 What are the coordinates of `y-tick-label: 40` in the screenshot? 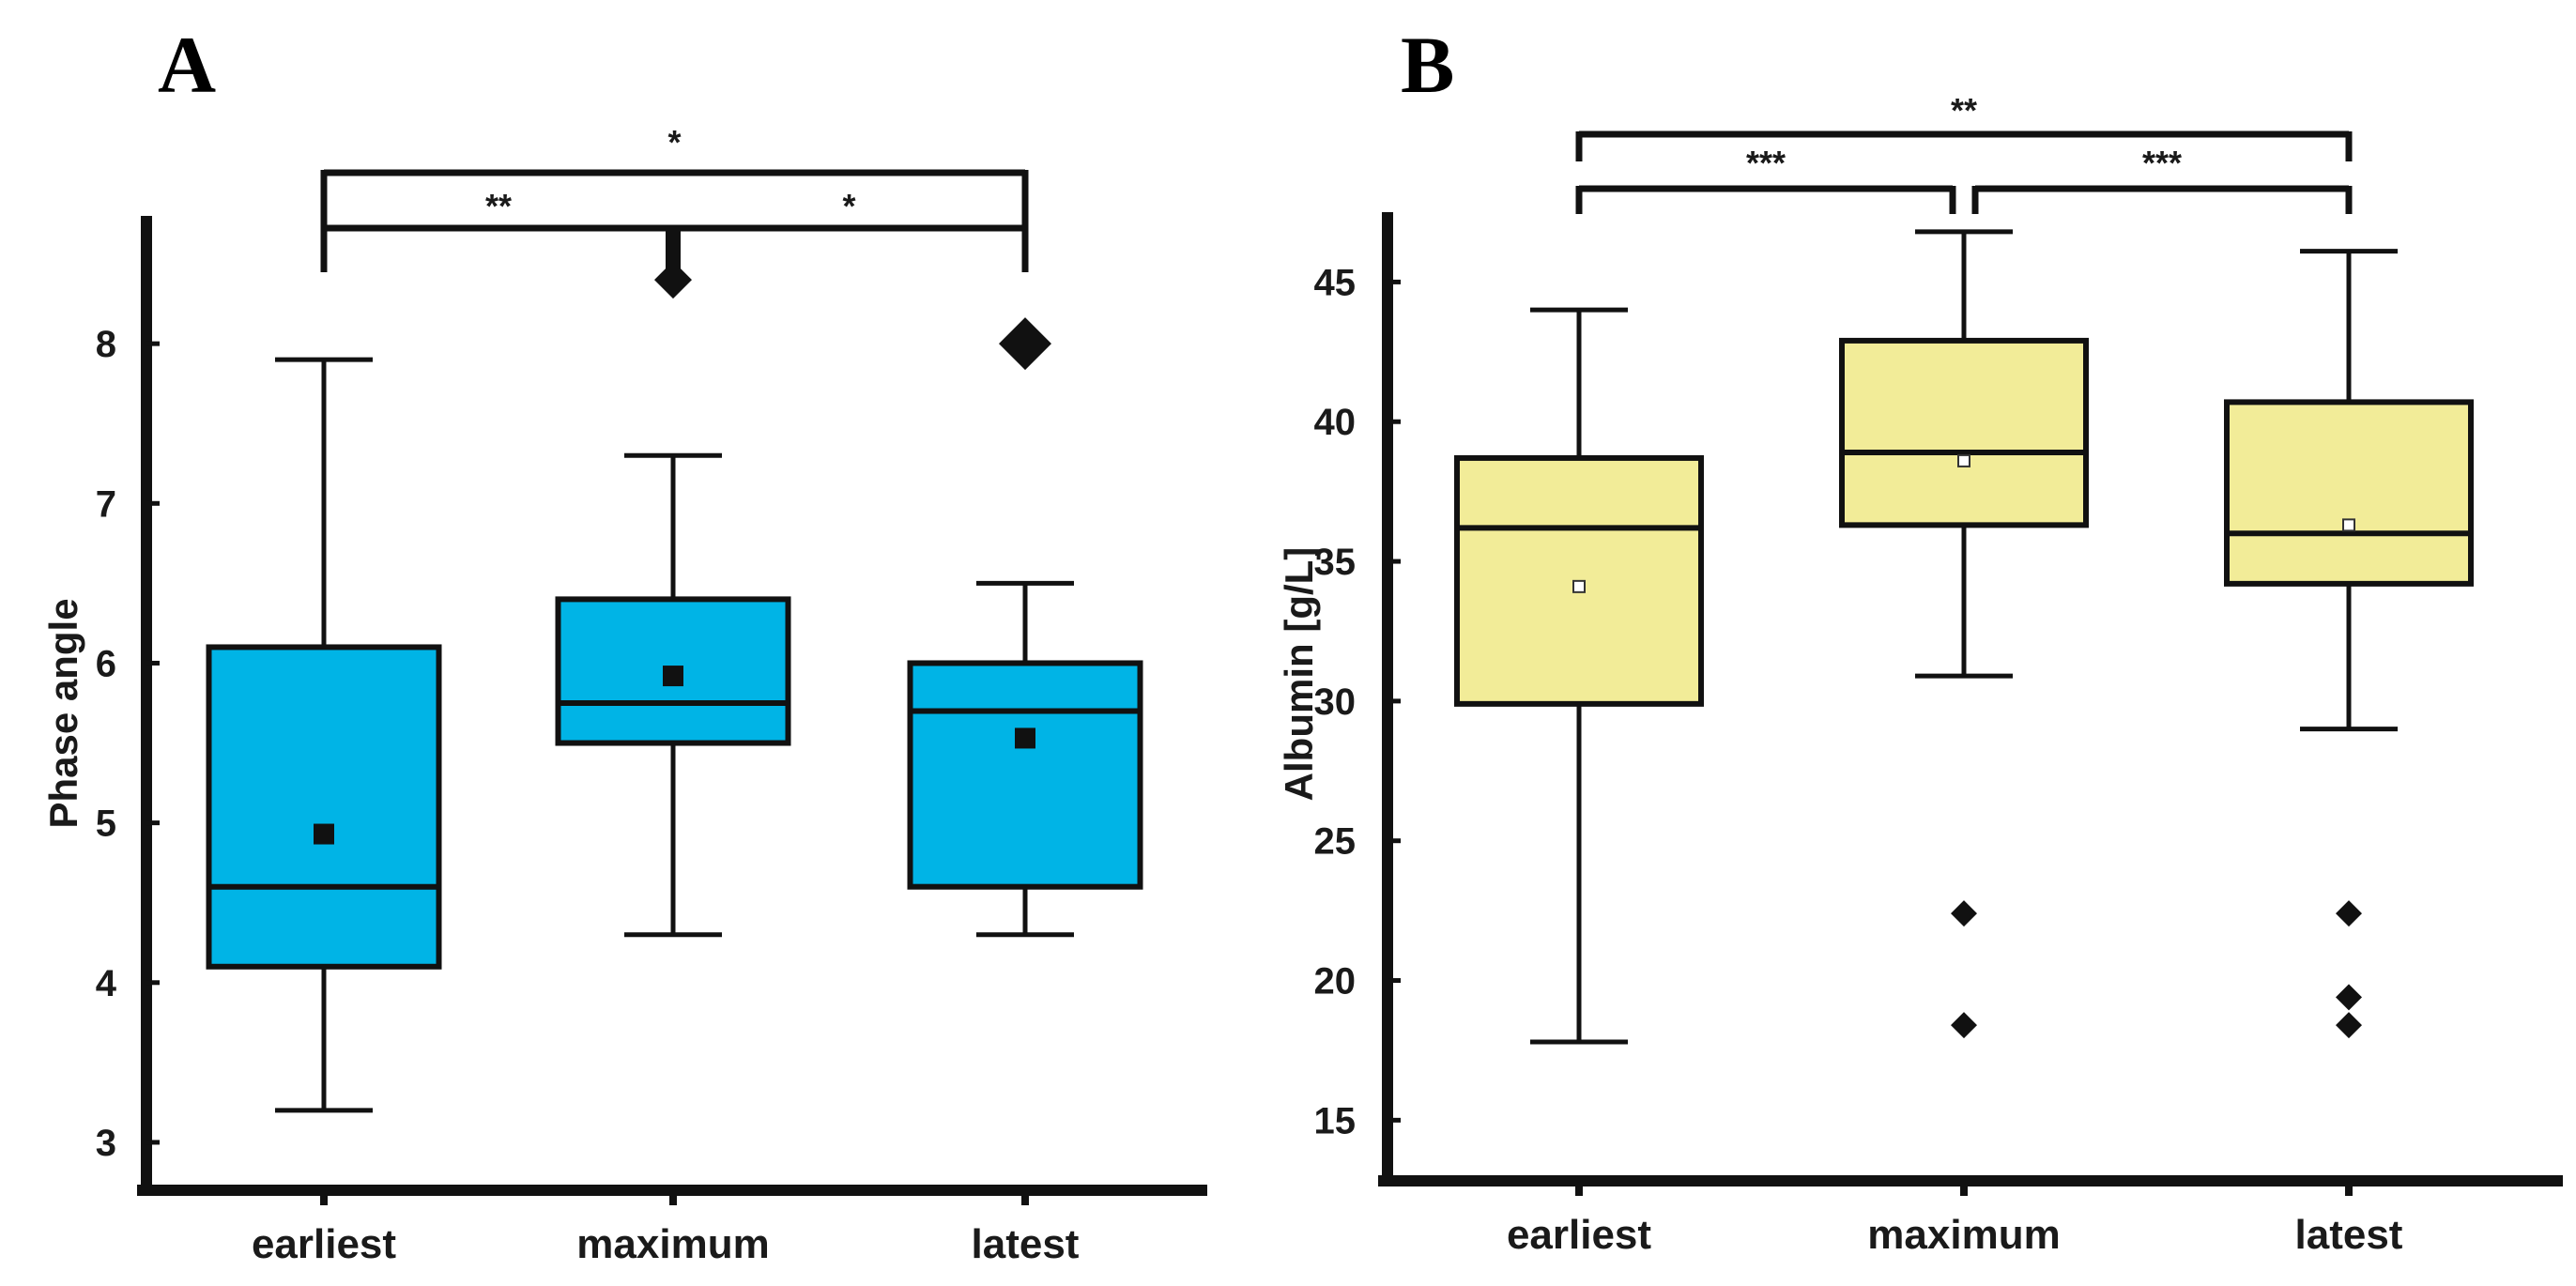 It's located at (1335, 422).